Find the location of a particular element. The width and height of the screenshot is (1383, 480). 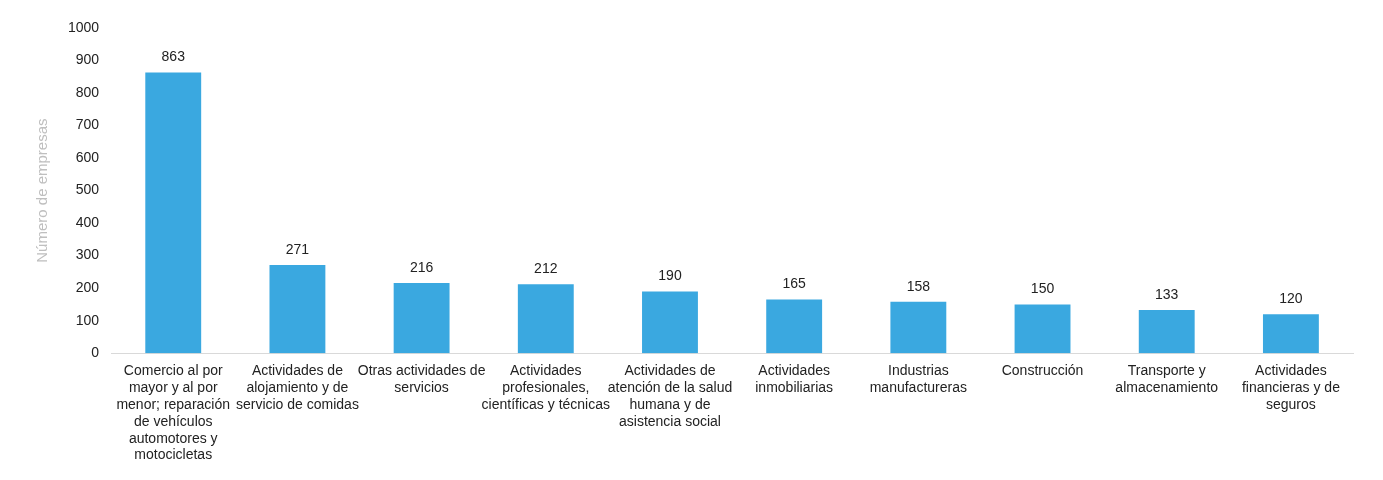

y-axis-title: Número de empresas is located at coordinates (42, 190).